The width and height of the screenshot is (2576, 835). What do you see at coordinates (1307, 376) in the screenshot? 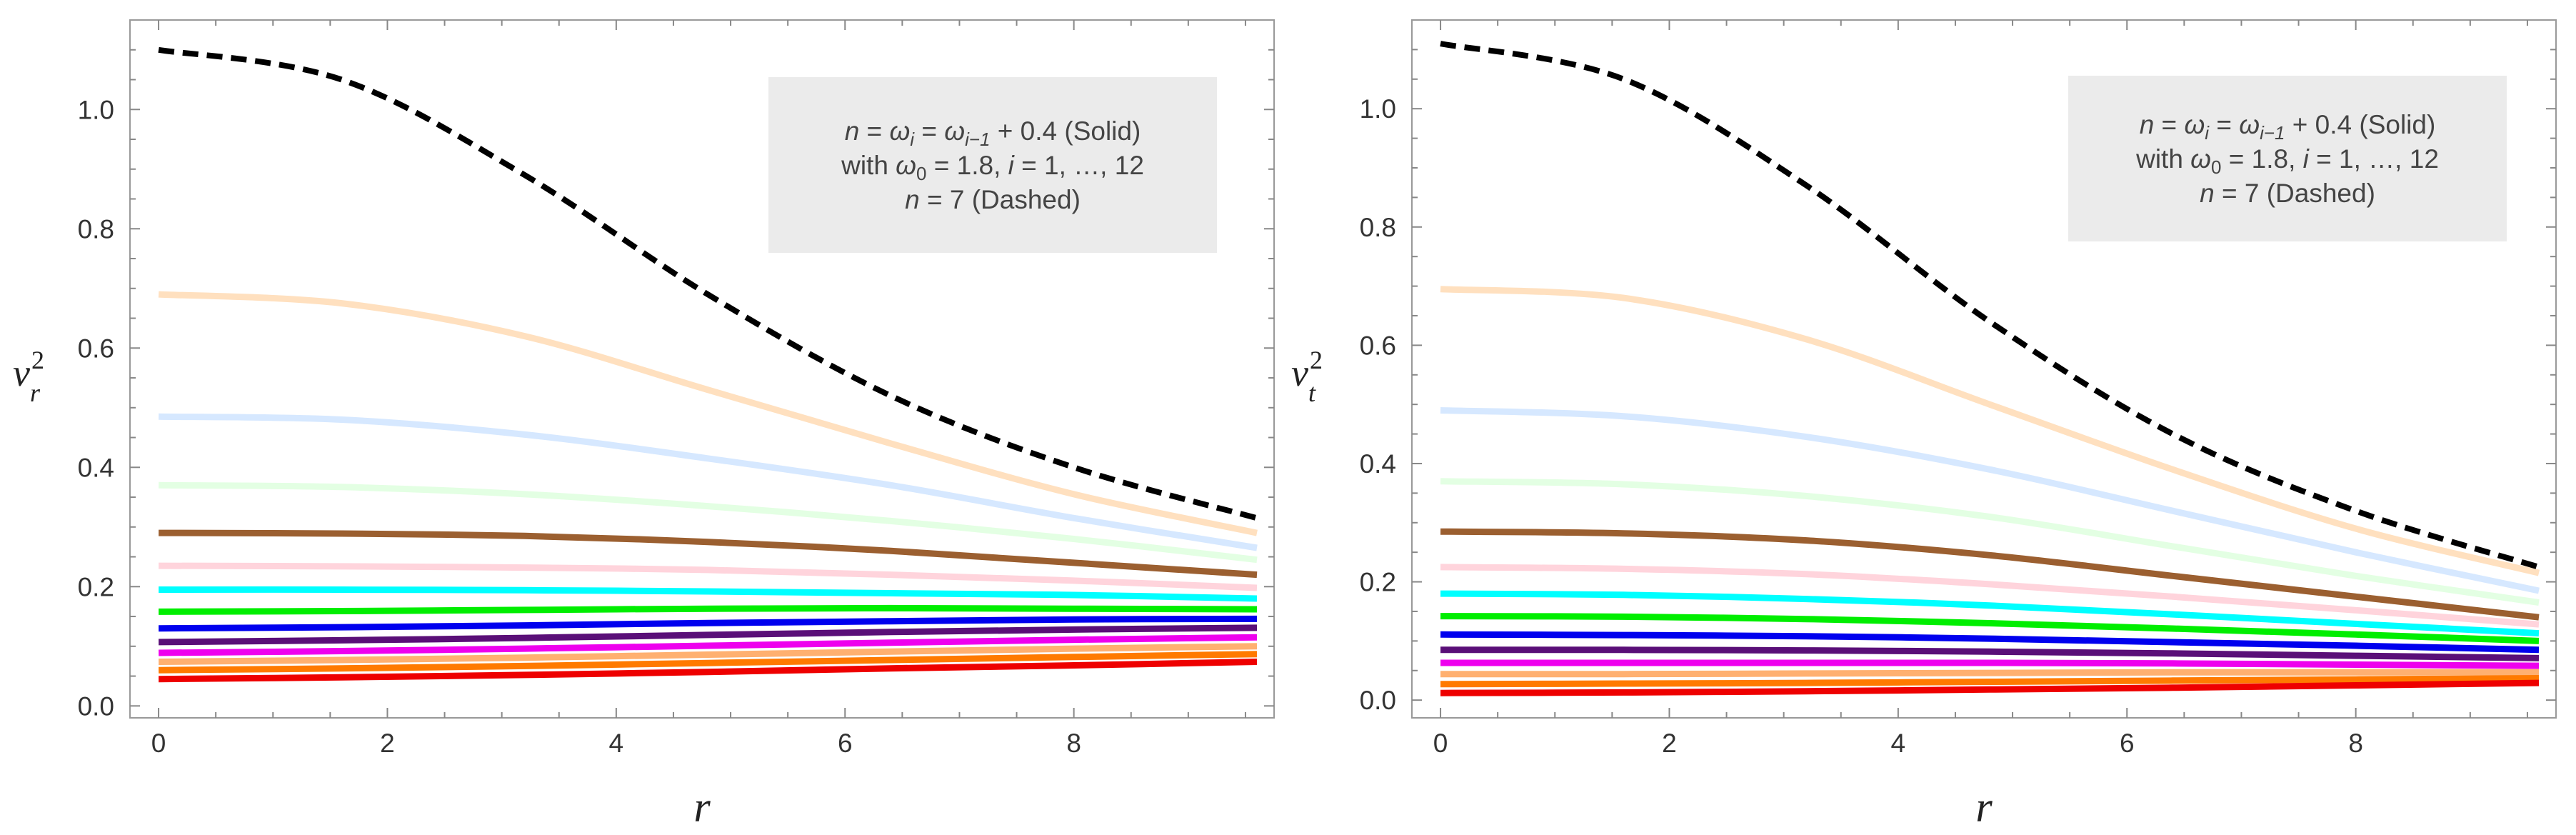
I see `y-axis-title: v2 t` at bounding box center [1307, 376].